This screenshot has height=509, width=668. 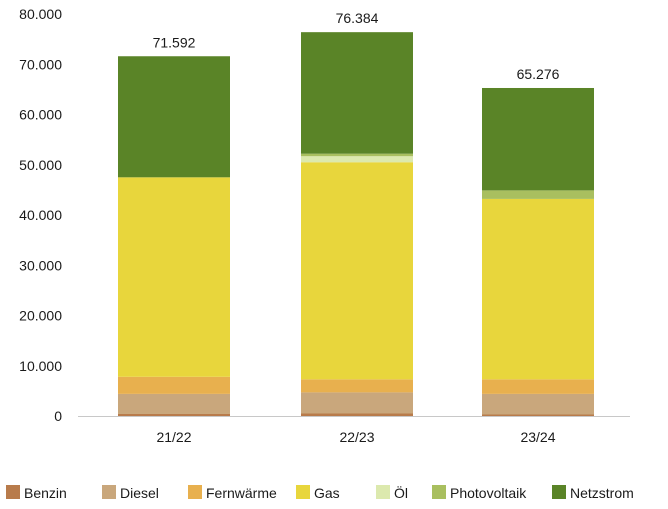 What do you see at coordinates (357, 18) in the screenshot?
I see `total-label: 76.384` at bounding box center [357, 18].